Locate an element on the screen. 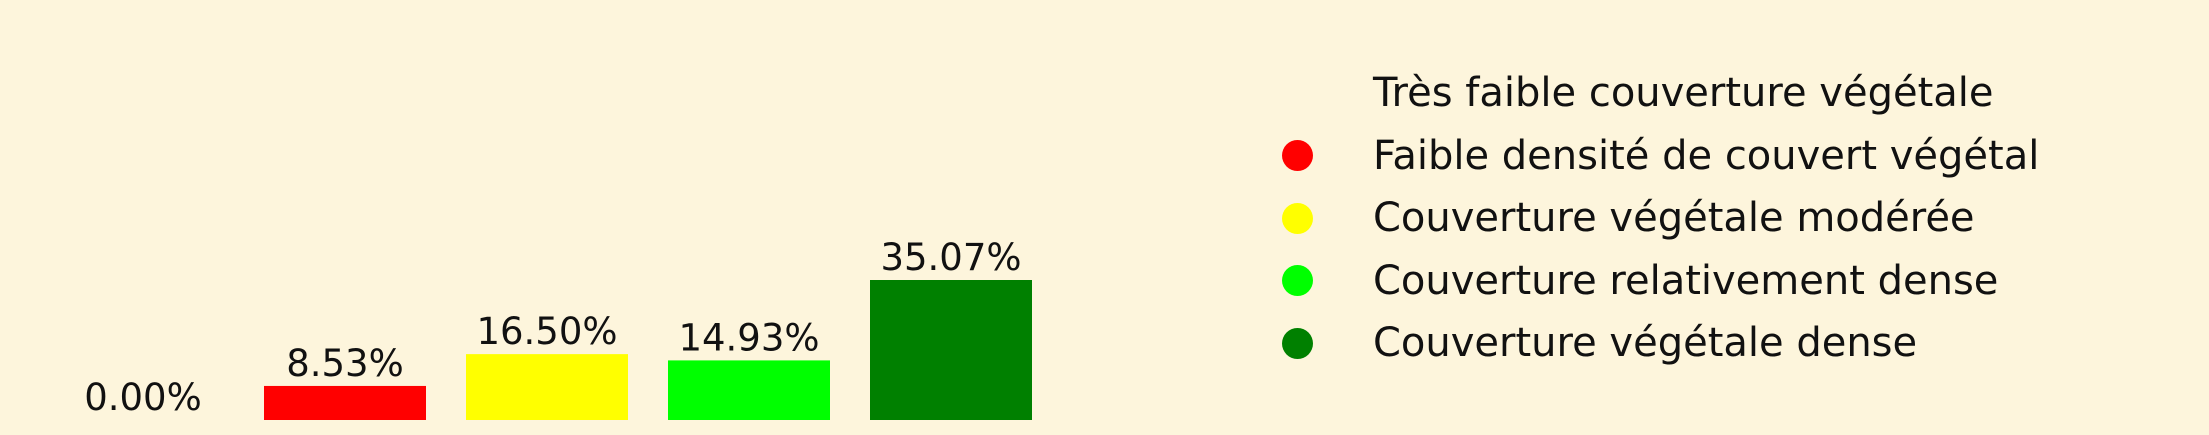  bar-value-label-1: 0.00% is located at coordinates (143, 397).